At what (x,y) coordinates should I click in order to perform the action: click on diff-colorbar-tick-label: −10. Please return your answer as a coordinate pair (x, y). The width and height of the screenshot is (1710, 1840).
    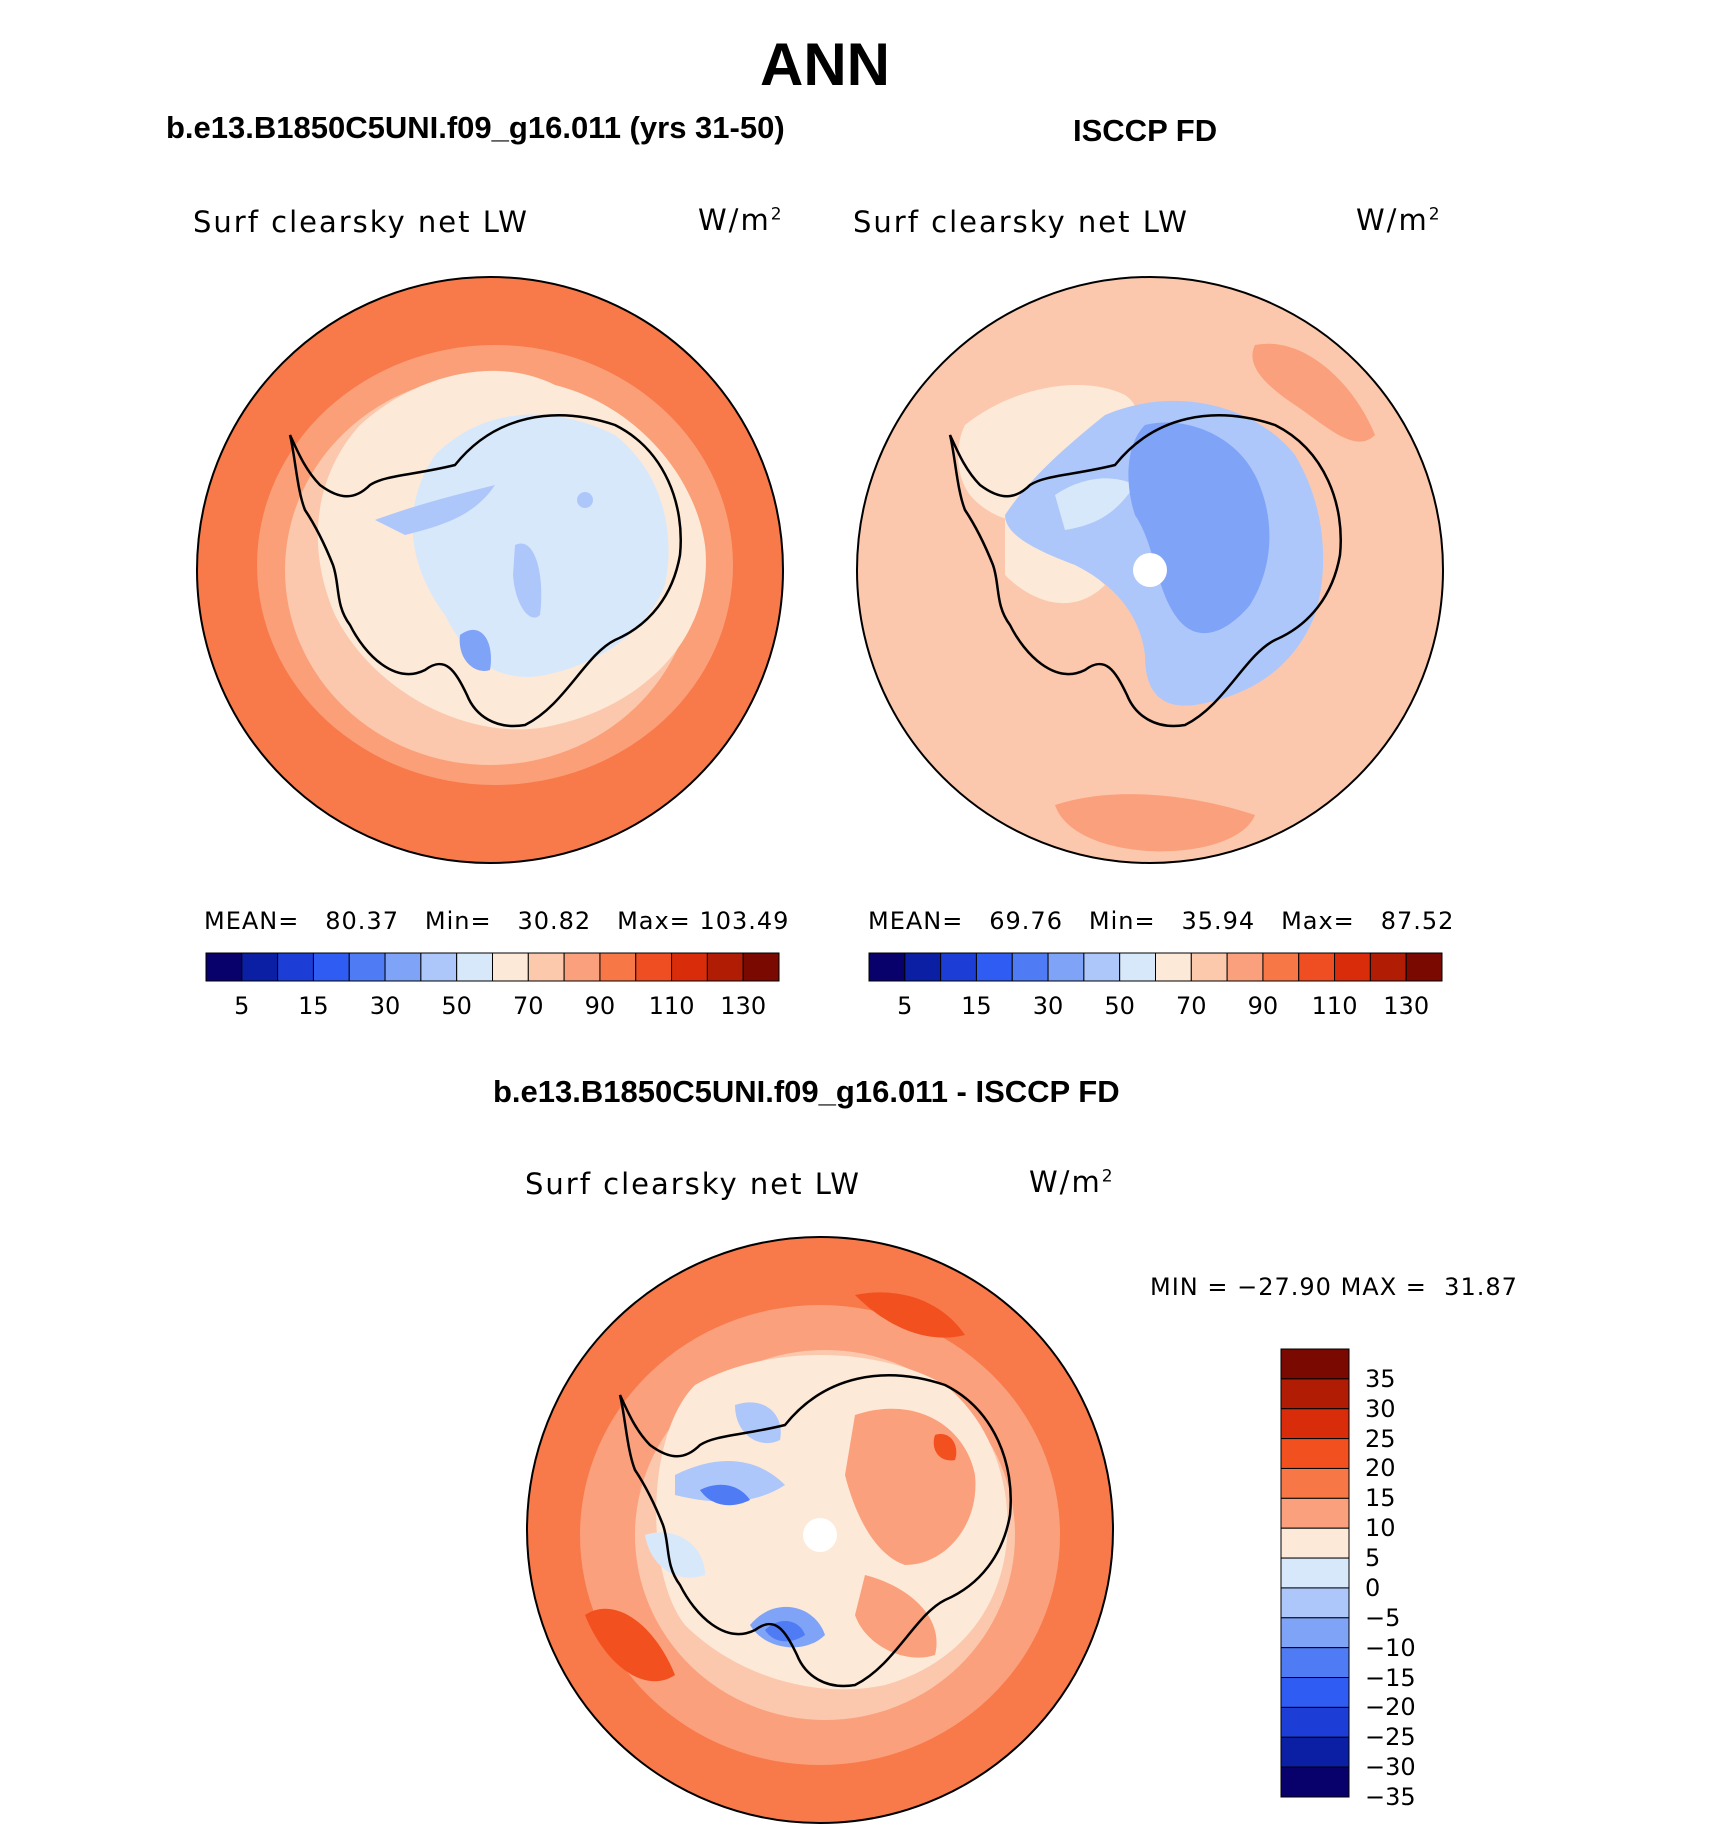
    Looking at the image, I should click on (1390, 1647).